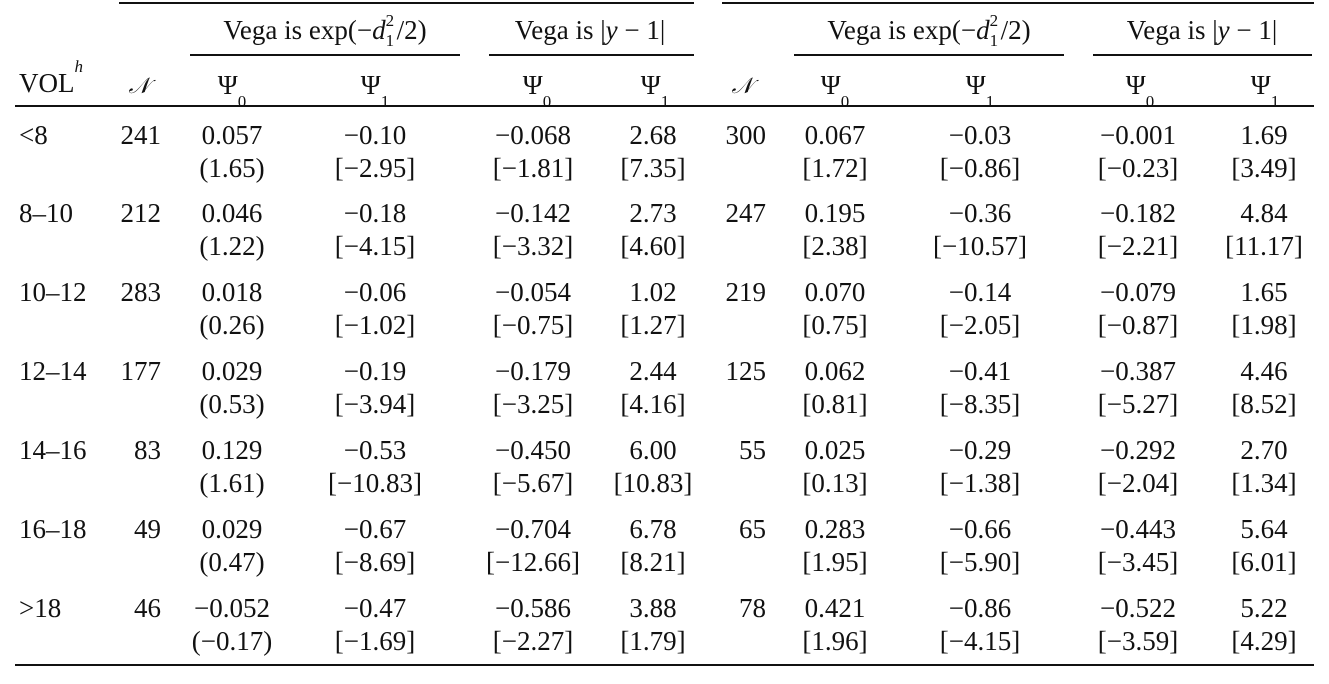 The width and height of the screenshot is (1329, 684). What do you see at coordinates (929, 55) in the screenshot?
I see `group-rule-right-exp` at bounding box center [929, 55].